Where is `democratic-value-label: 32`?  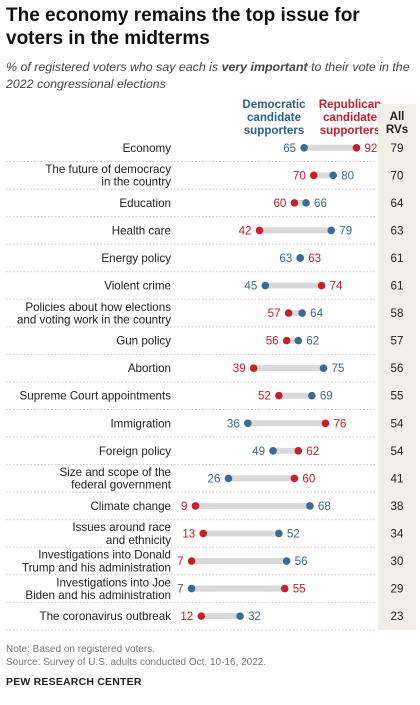
democratic-value-label: 32 is located at coordinates (254, 616).